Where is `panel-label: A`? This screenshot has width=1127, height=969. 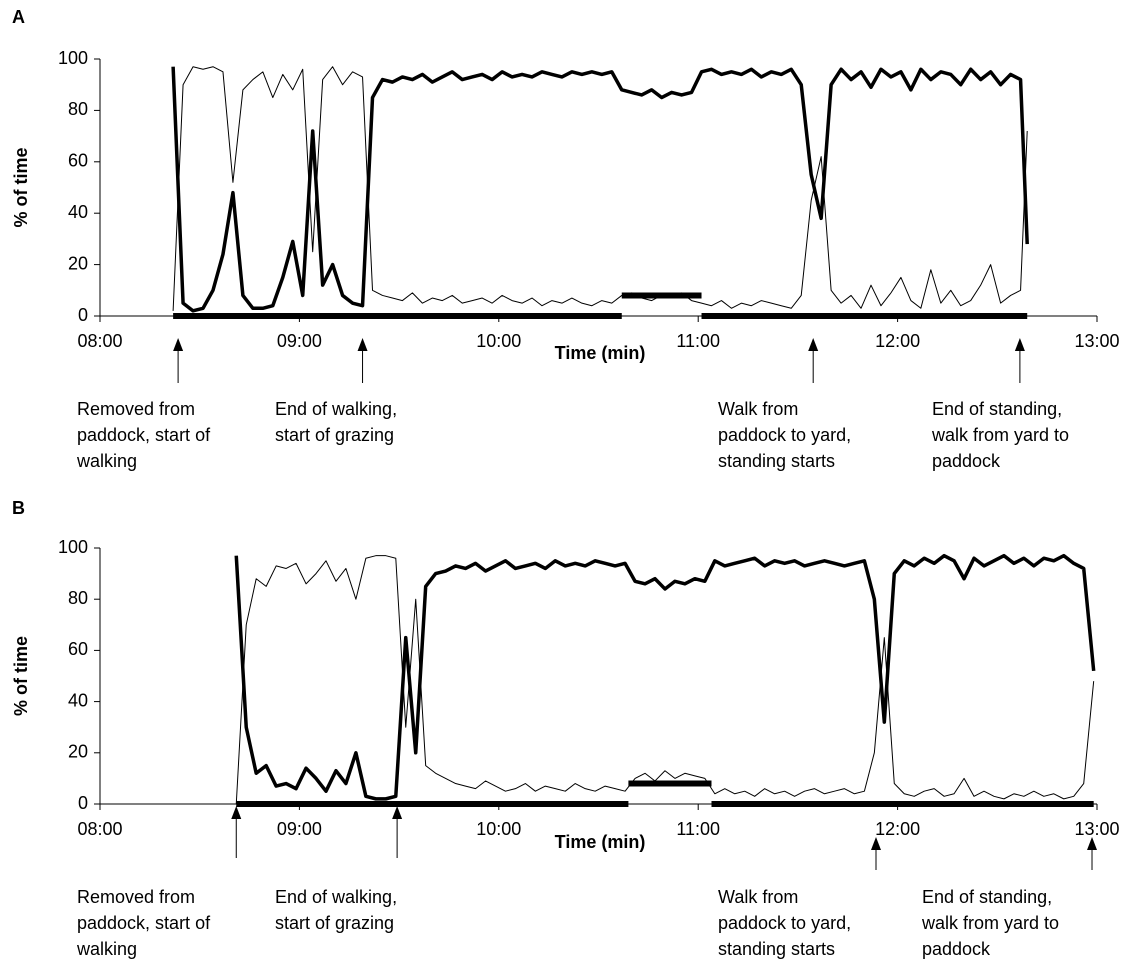
panel-label: A is located at coordinates (18, 17).